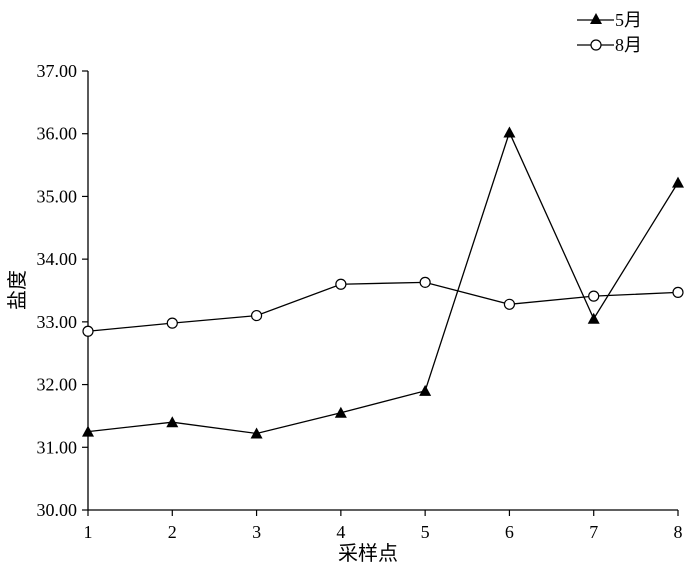  What do you see at coordinates (593, 532) in the screenshot?
I see `x-tick-label: 7` at bounding box center [593, 532].